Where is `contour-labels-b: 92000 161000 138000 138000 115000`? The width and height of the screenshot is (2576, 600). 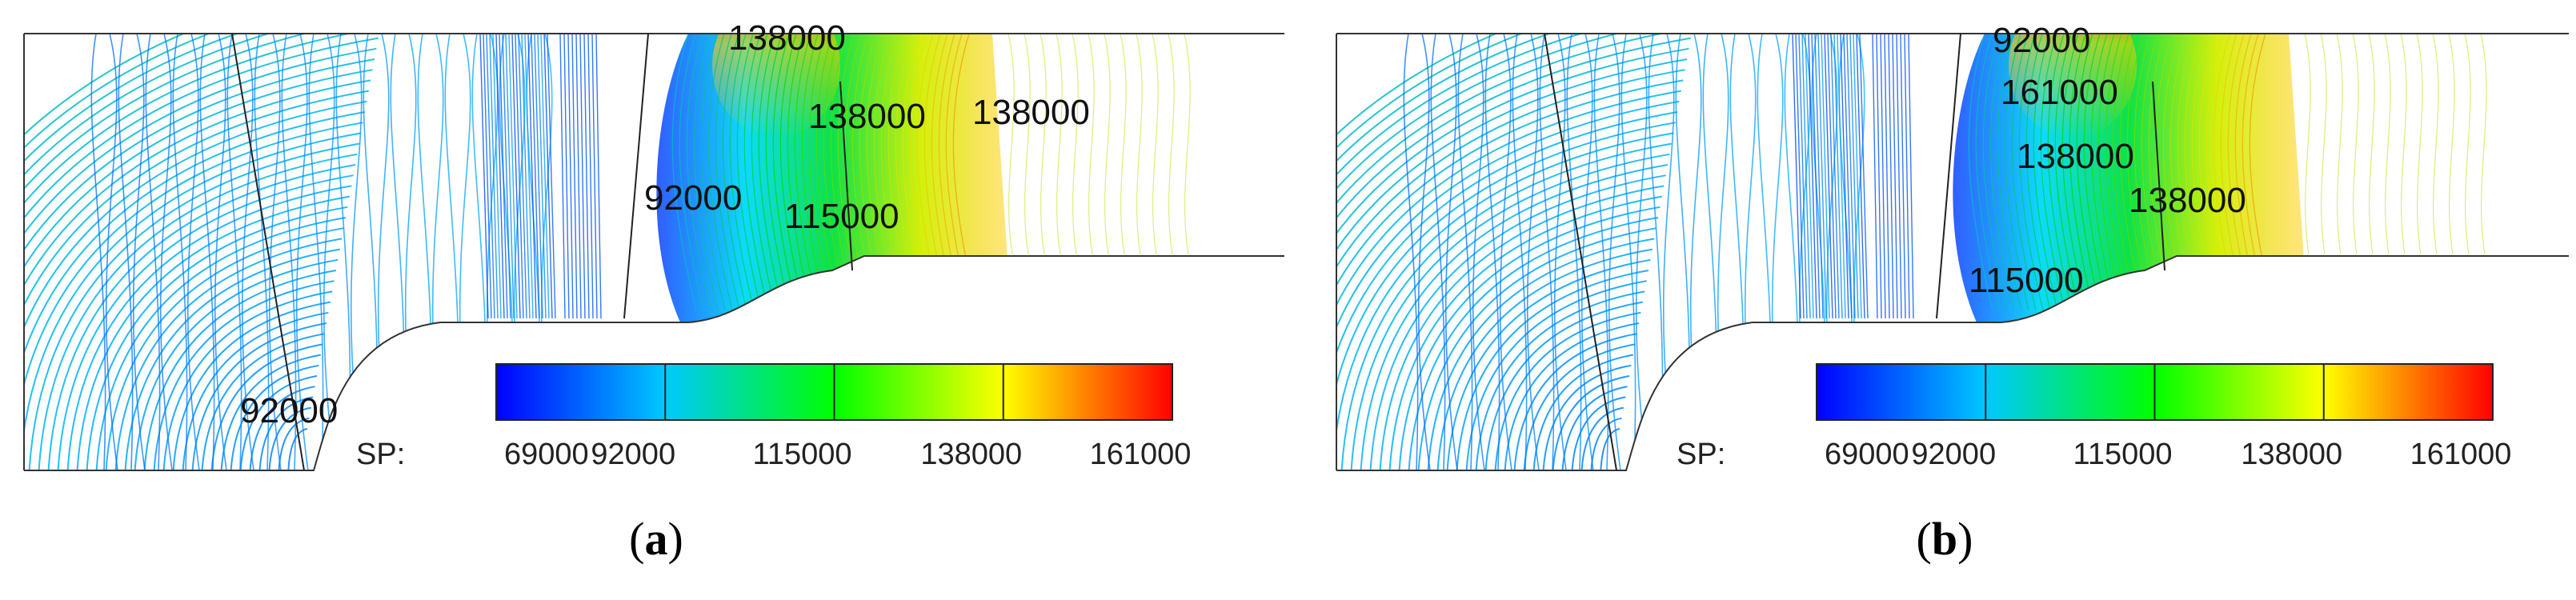 contour-labels-b: 92000 161000 138000 138000 115000 is located at coordinates (2107, 160).